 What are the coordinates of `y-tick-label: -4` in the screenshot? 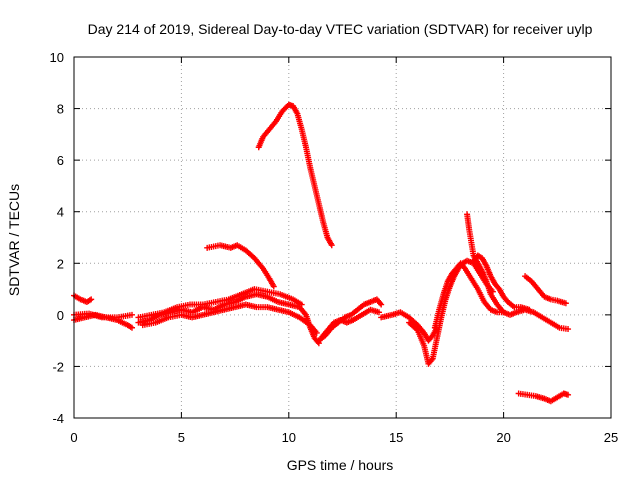 It's located at (58, 418).